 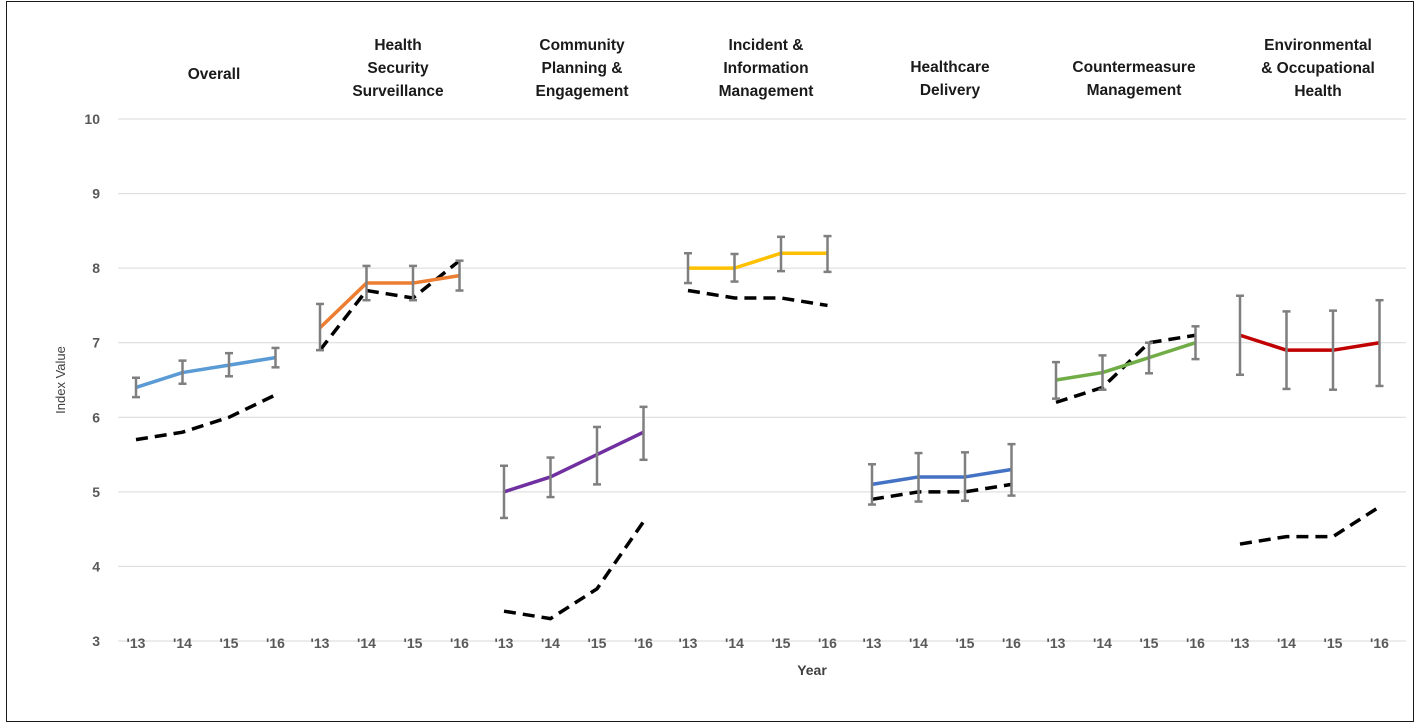 I want to click on x-axis-title: Year, so click(x=812, y=670).